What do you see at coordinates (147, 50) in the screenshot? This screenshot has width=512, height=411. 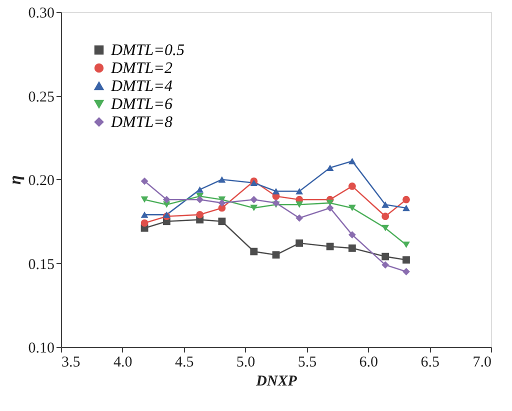 I see `legend-label: DMTL=0.5` at bounding box center [147, 50].